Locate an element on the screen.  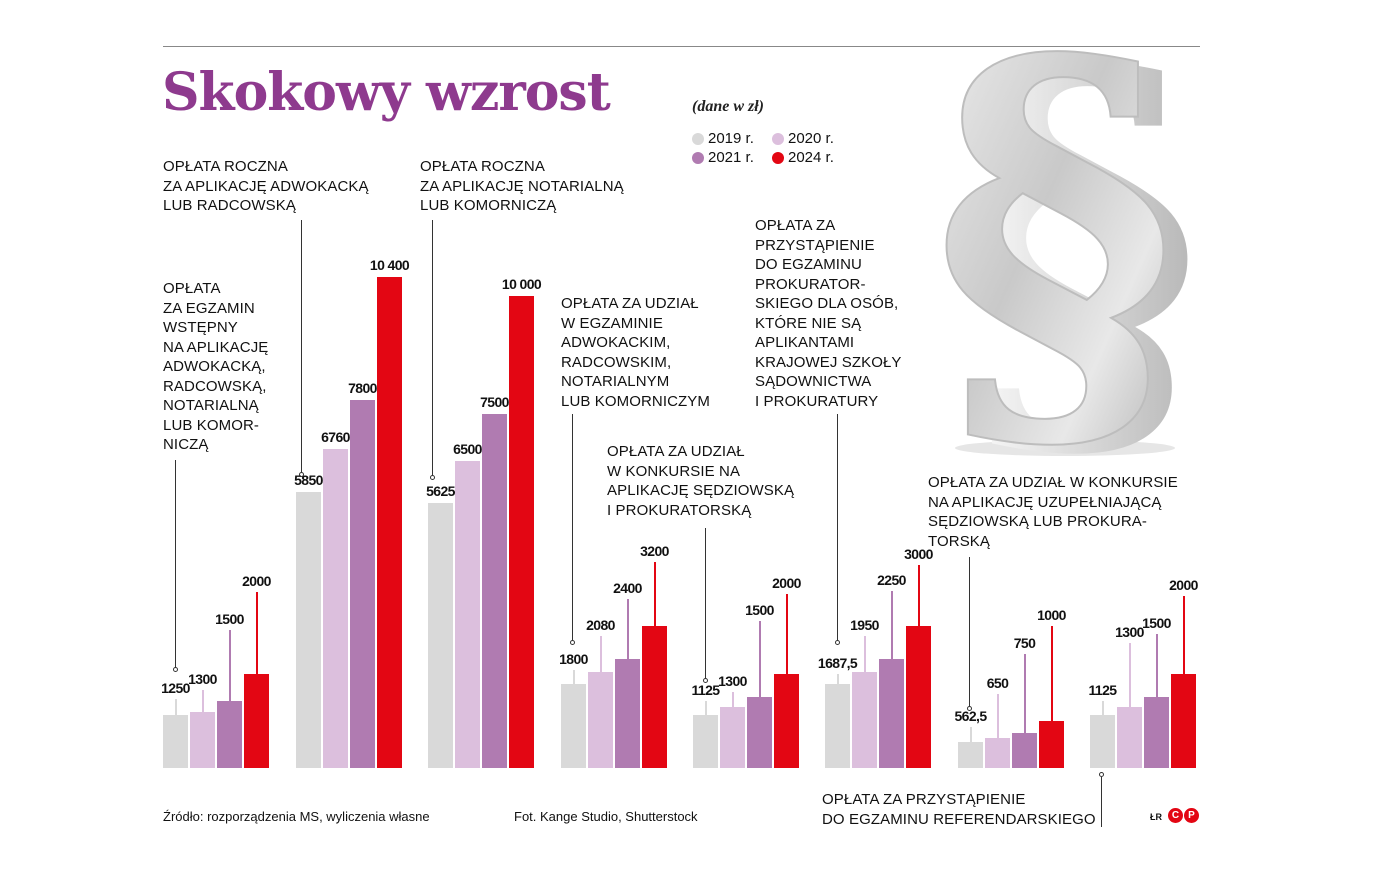
value-label: 1250 is located at coordinates (175, 688).